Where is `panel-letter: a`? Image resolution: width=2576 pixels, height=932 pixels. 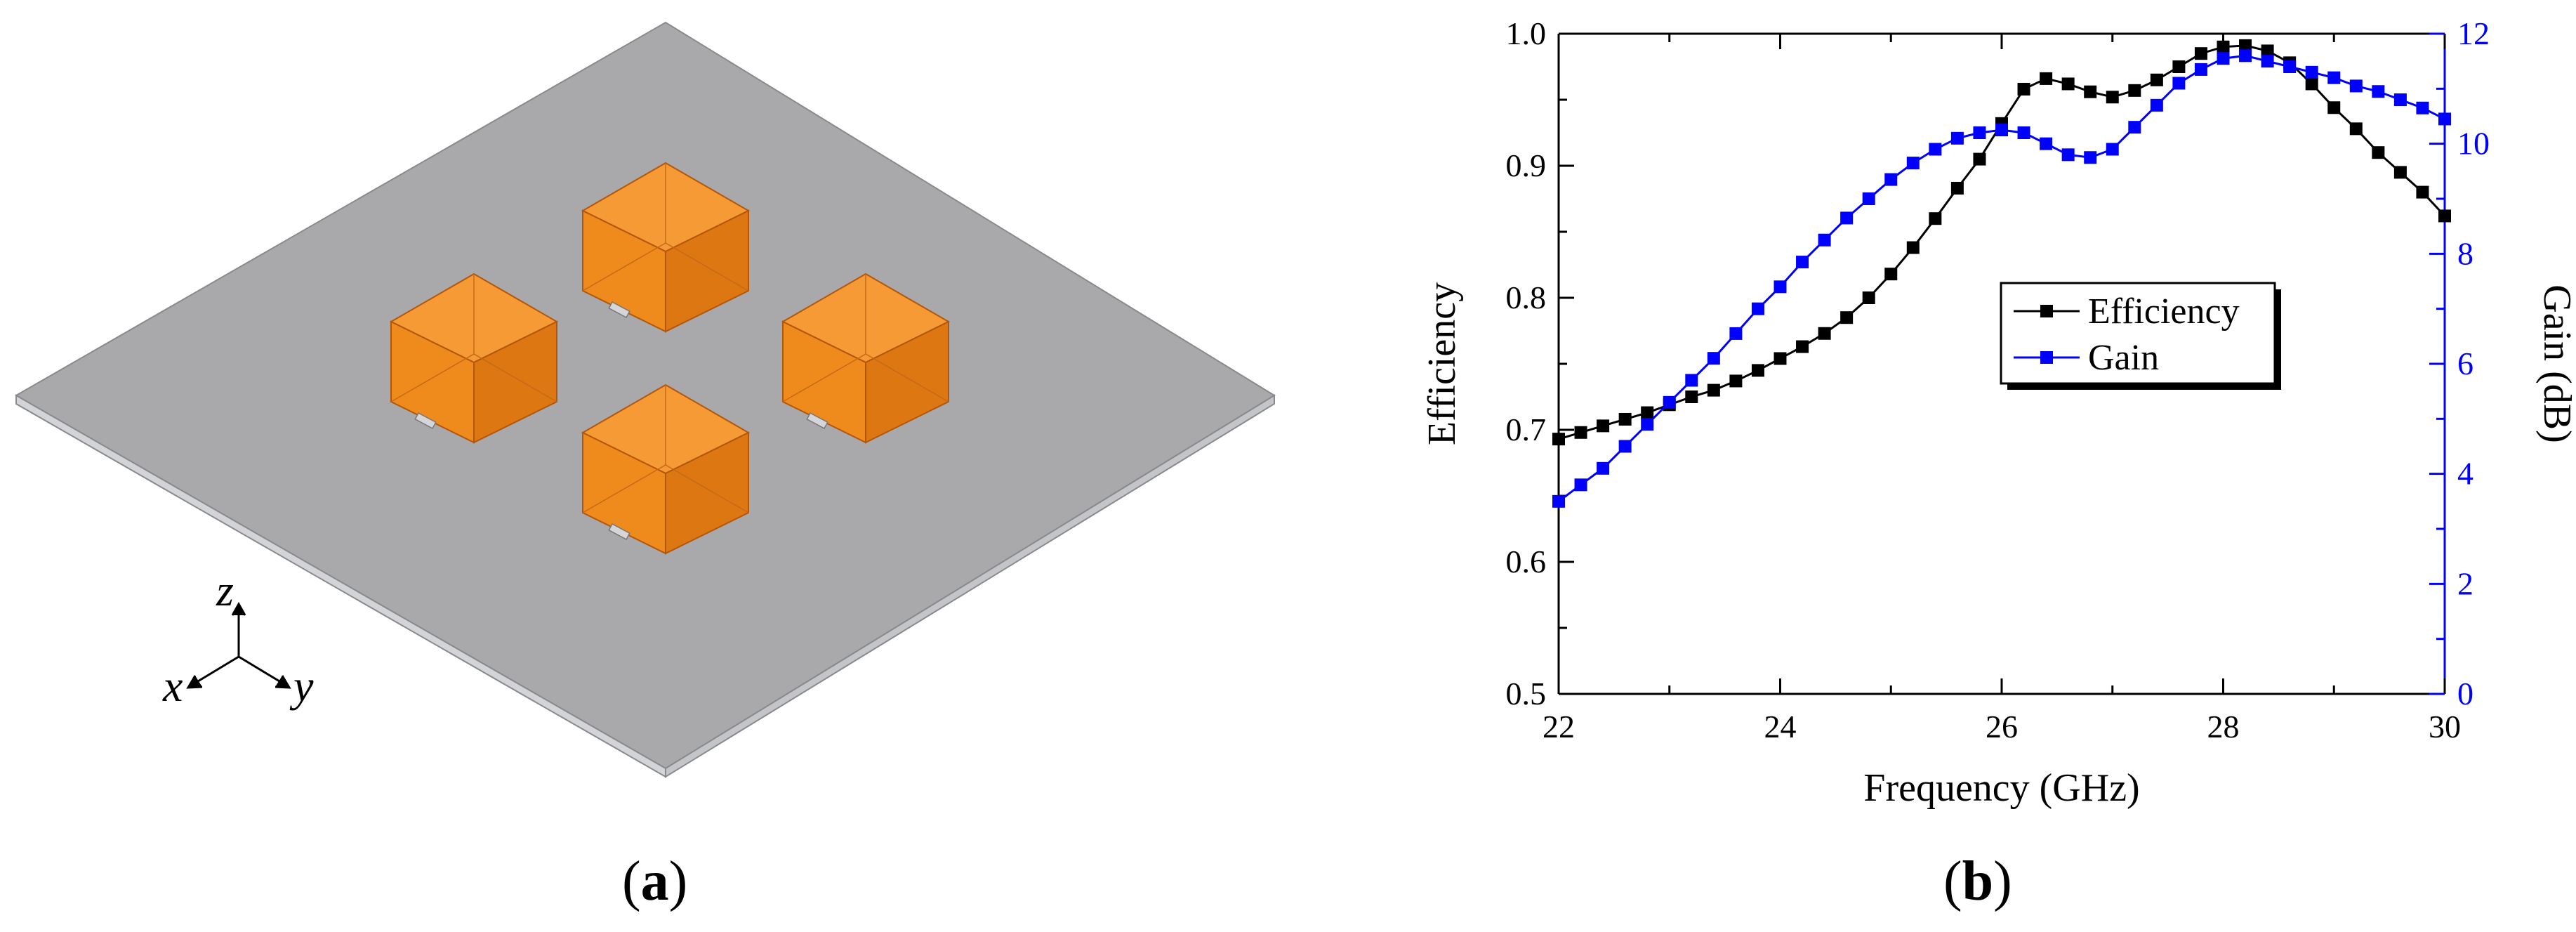
panel-letter: a is located at coordinates (654, 881).